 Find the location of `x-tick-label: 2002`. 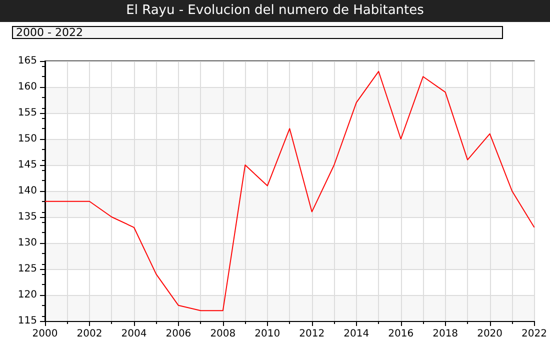

x-tick-label: 2002 is located at coordinates (89, 334).